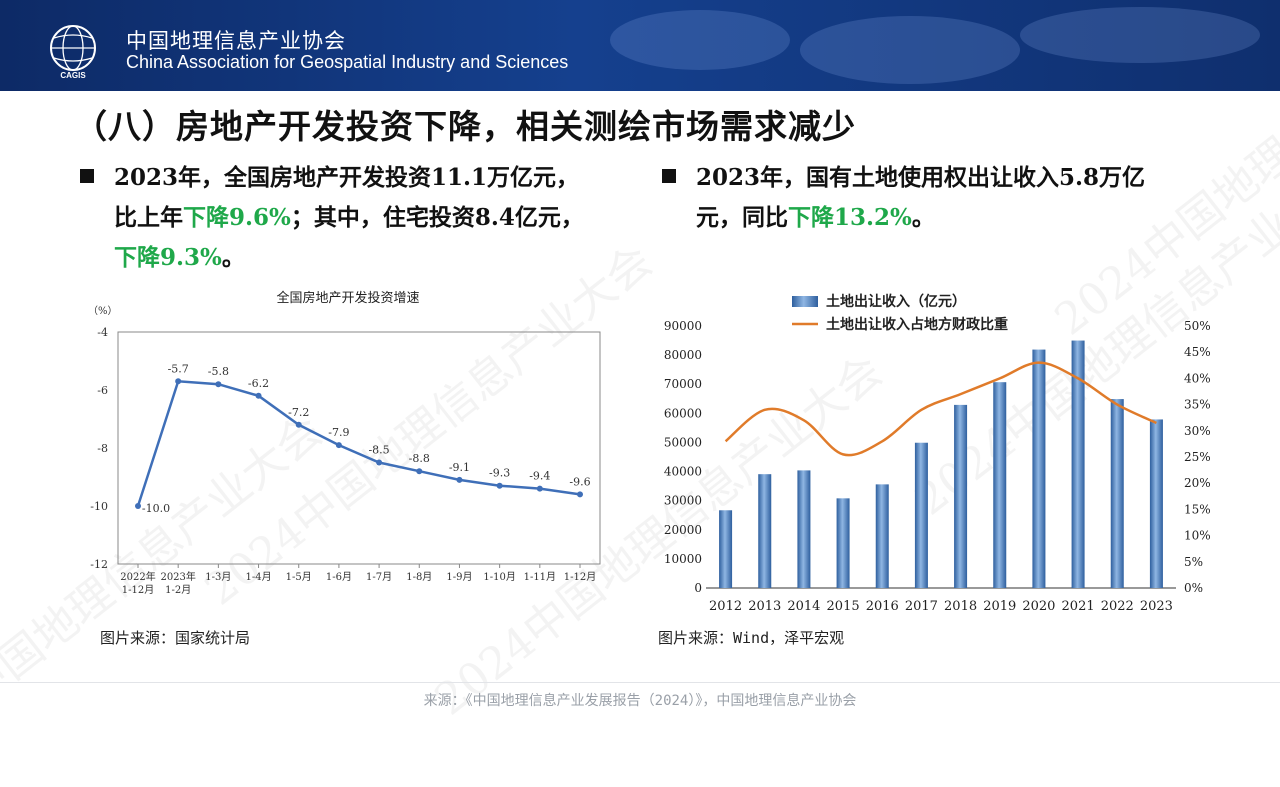  Describe the element at coordinates (339, 577) in the screenshot. I see `x-tick-label: 1-6月` at that location.